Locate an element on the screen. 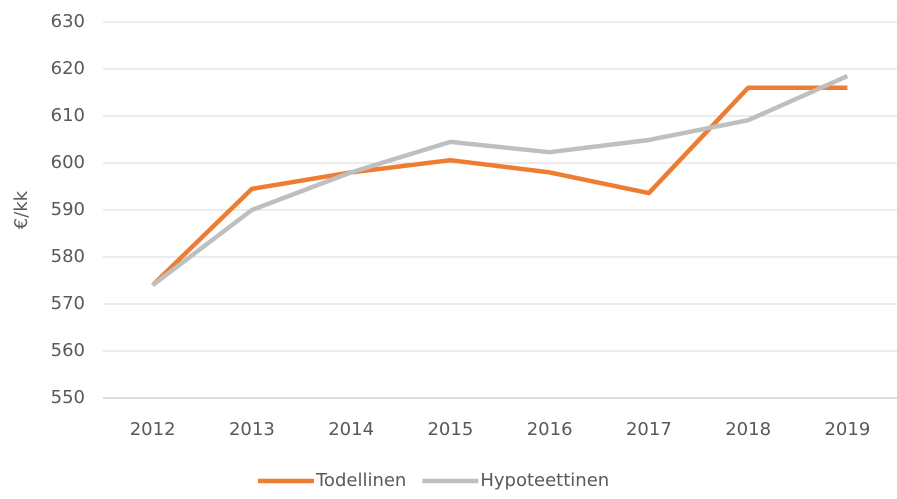  y-tick-label: 610 is located at coordinates (68, 115).